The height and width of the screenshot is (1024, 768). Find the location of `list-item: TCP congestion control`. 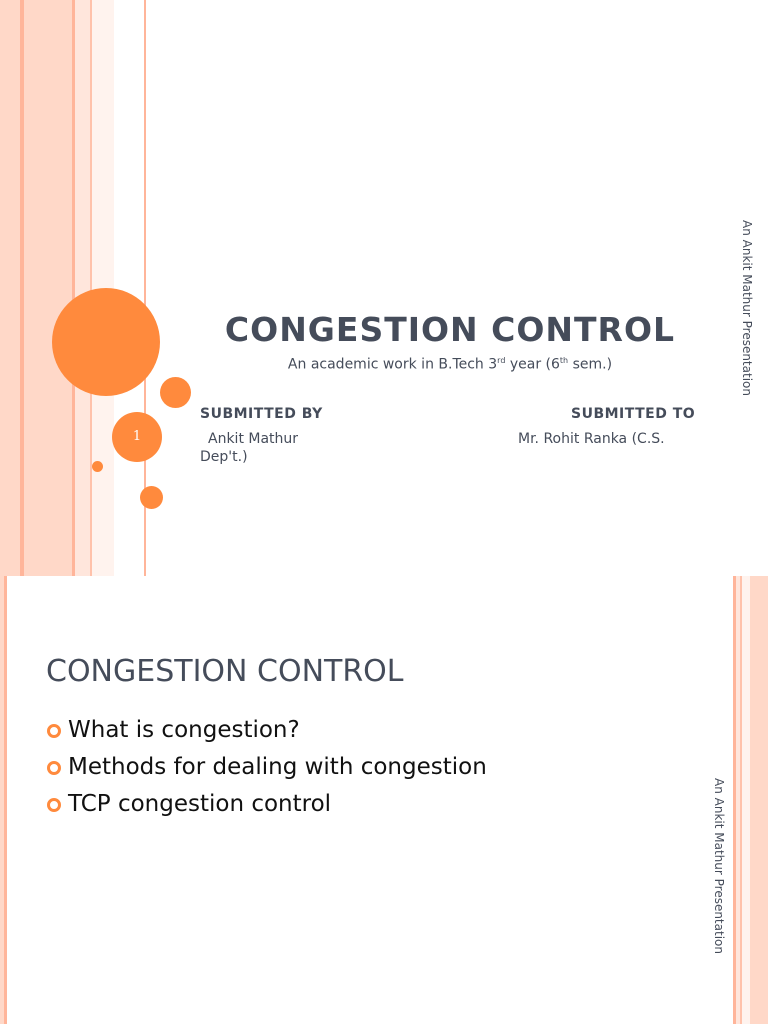

list-item: TCP congestion control is located at coordinates (266, 804).